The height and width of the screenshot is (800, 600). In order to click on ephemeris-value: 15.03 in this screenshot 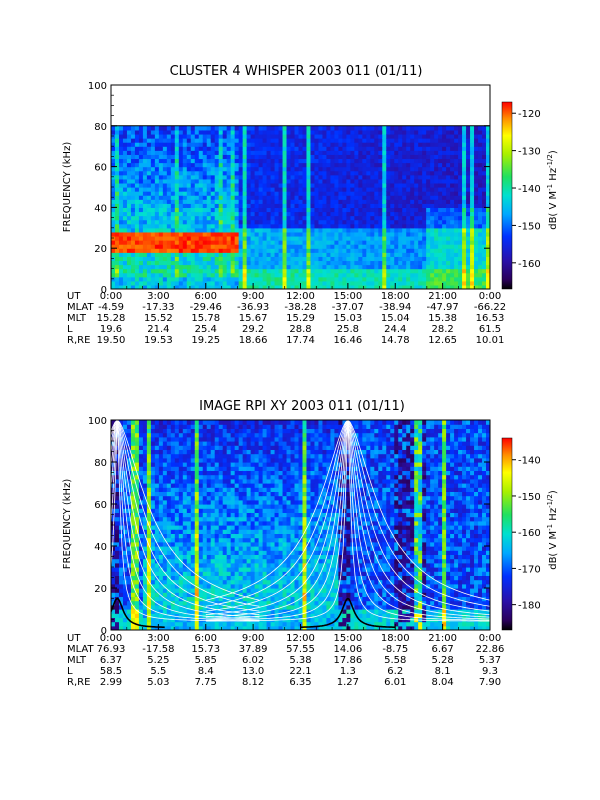, I will do `click(348, 318)`.